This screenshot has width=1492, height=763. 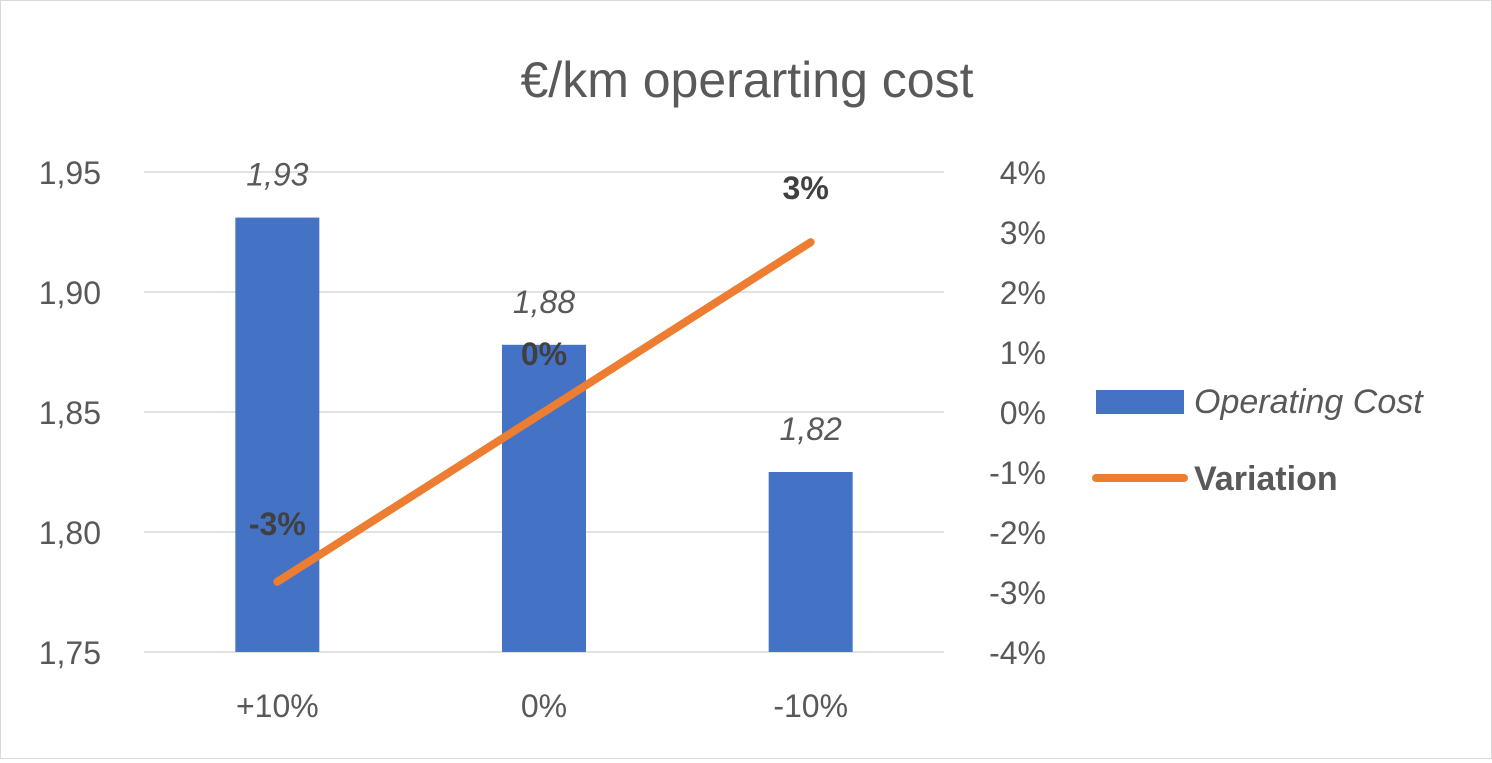 I want to click on x-axis-tick-label: 0%, so click(x=544, y=706).